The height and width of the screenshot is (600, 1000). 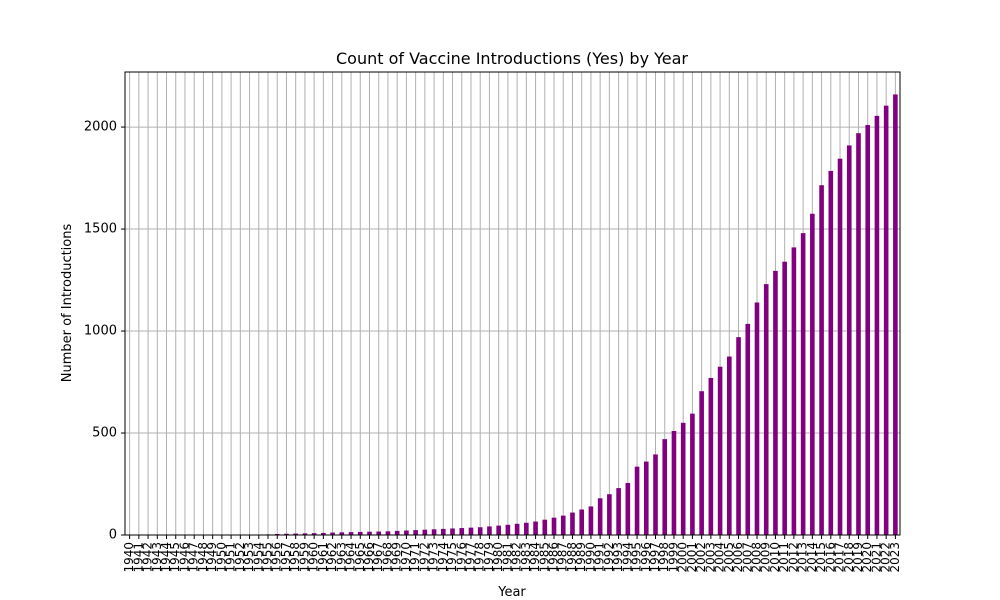 What do you see at coordinates (701, 557) in the screenshot?
I see `x-tick-label: 2002` at bounding box center [701, 557].